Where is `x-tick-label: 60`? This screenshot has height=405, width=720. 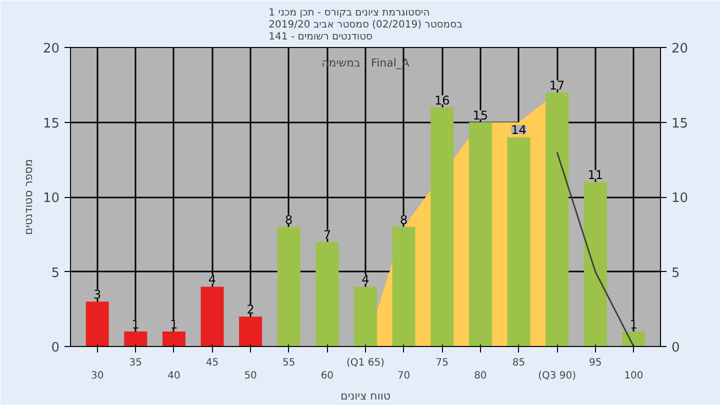
x-tick-label: 60 is located at coordinates (327, 376).